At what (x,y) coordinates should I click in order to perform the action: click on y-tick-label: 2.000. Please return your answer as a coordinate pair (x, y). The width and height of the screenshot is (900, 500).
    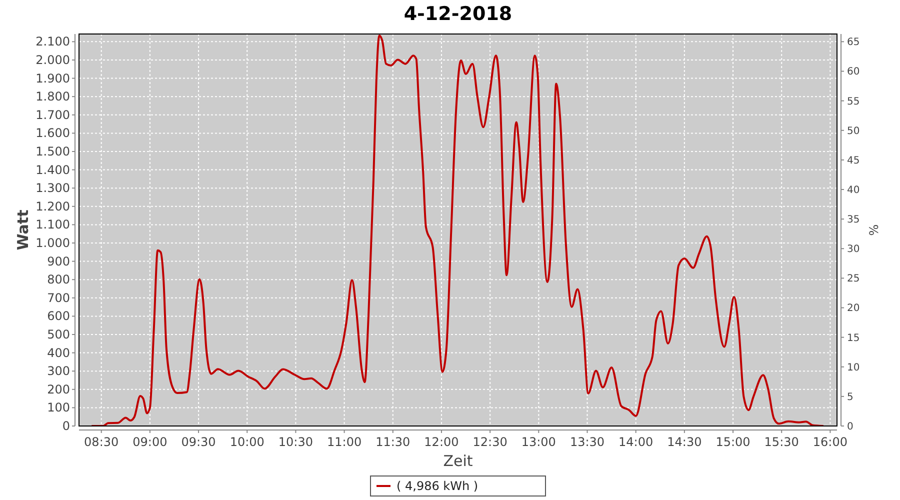
    Looking at the image, I should click on (53, 59).